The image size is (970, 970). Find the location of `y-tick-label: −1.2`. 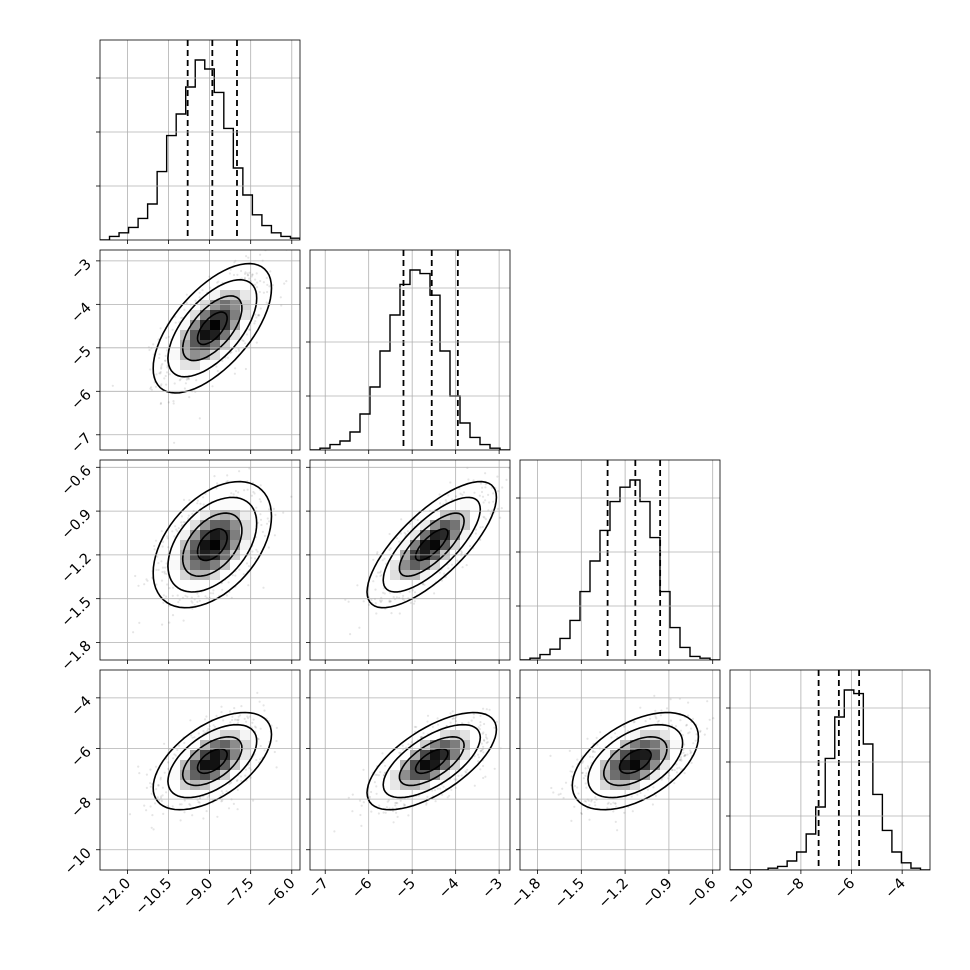

y-tick-label: −1.2 is located at coordinates (77, 568).